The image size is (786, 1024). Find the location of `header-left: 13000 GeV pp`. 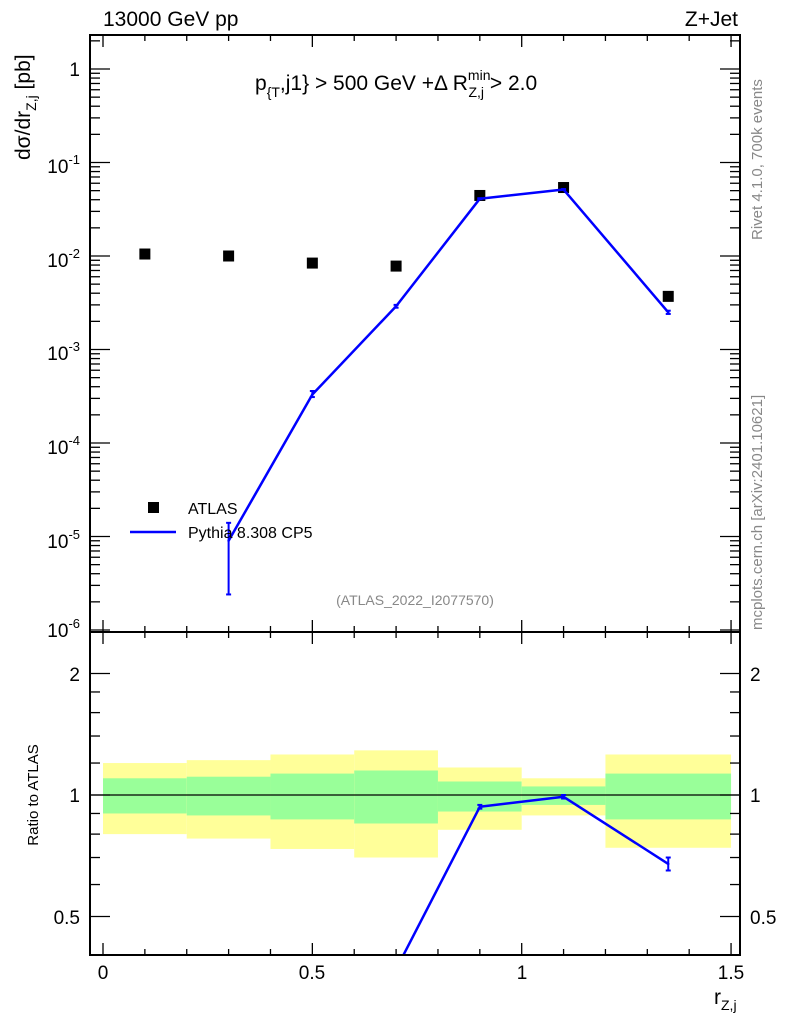

header-left: 13000 GeV pp is located at coordinates (170, 19).